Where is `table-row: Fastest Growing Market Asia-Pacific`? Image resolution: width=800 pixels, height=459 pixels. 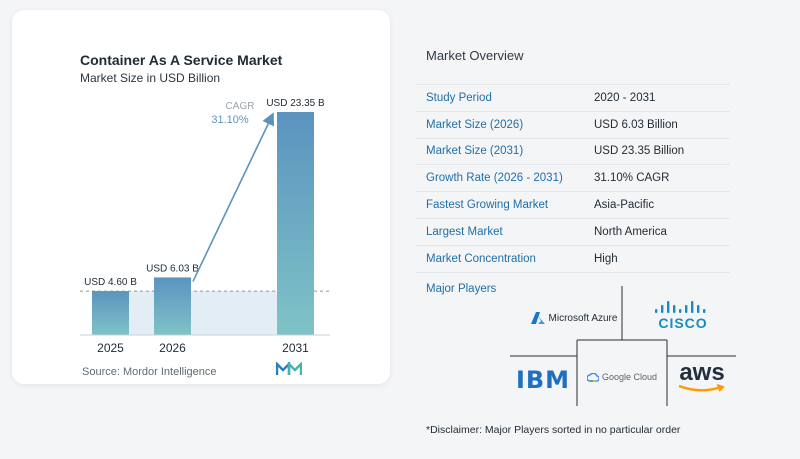
table-row: Fastest Growing Market Asia-Pacific is located at coordinates (573, 205).